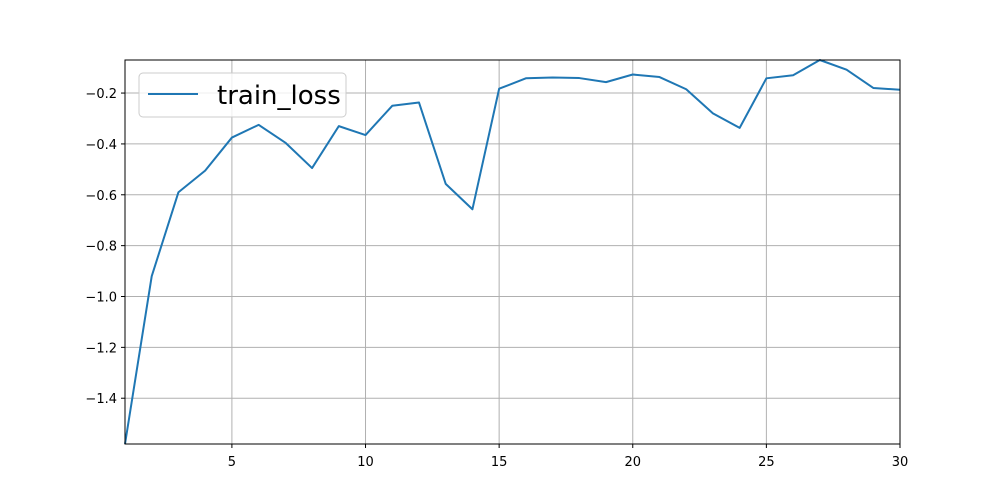 This screenshot has width=1000, height=500. I want to click on x-tick-label: 10, so click(365, 462).